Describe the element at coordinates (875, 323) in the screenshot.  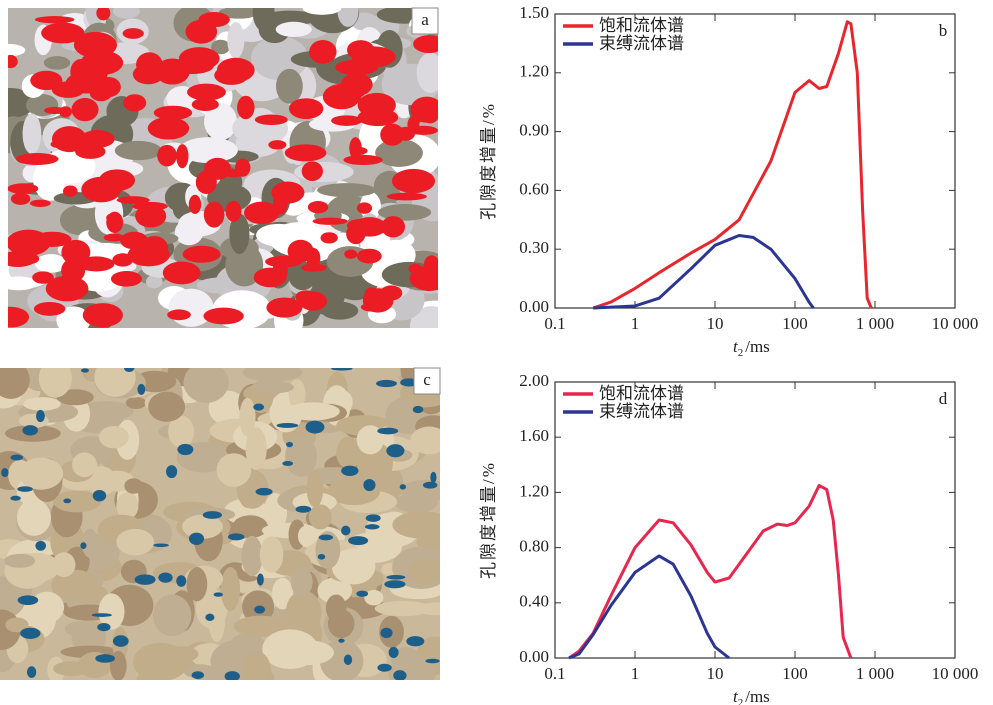
I see `x-tick-label: 1 000` at that location.